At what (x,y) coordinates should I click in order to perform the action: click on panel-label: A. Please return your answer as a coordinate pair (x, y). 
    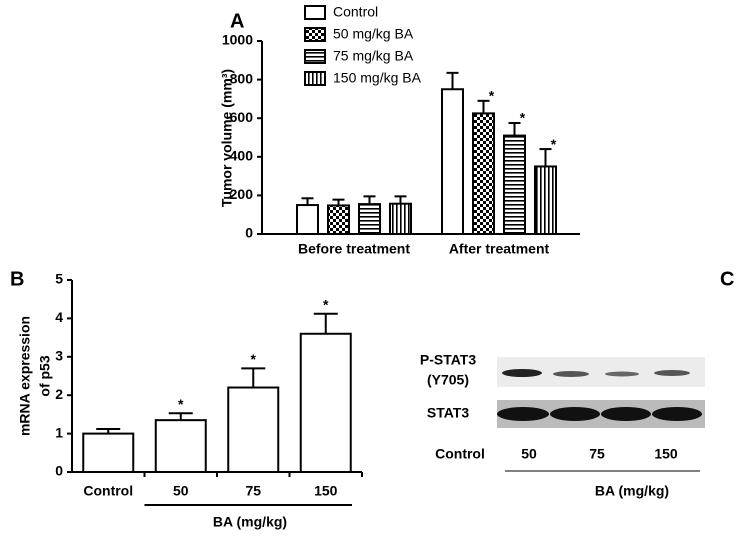
    Looking at the image, I should click on (237, 21).